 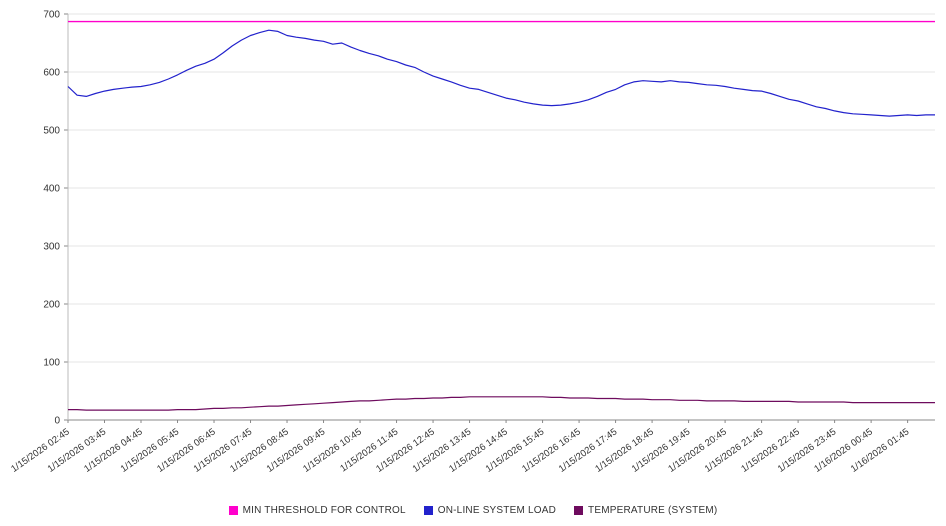 I want to click on svg-text: 700, so click(x=51, y=15).